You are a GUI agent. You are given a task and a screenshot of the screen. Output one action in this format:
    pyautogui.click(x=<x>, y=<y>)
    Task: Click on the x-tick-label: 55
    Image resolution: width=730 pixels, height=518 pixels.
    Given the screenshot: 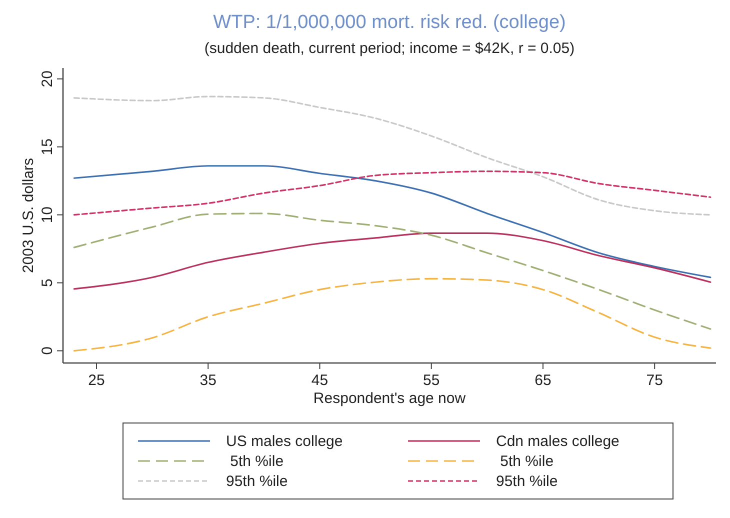 What is the action you would take?
    pyautogui.click(x=431, y=380)
    